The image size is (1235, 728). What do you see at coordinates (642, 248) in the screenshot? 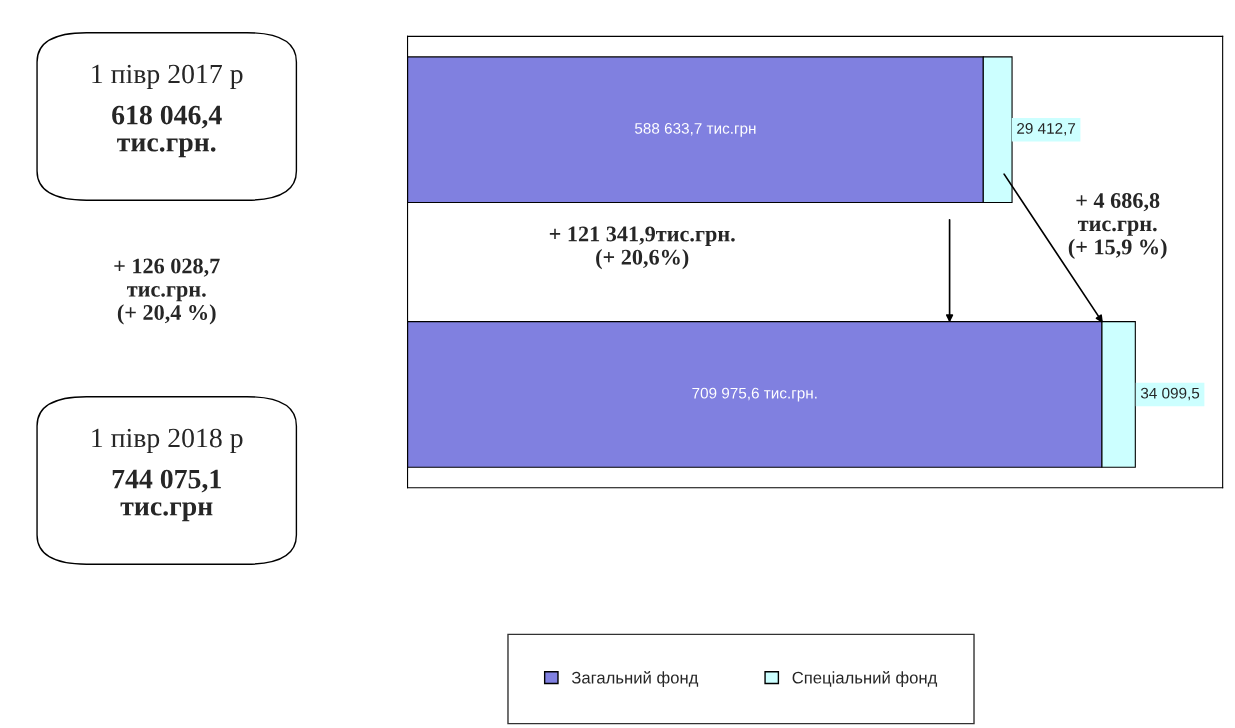
I see `annotation: + 121 341,9тис.грн. (+ 20,6%)` at bounding box center [642, 248].